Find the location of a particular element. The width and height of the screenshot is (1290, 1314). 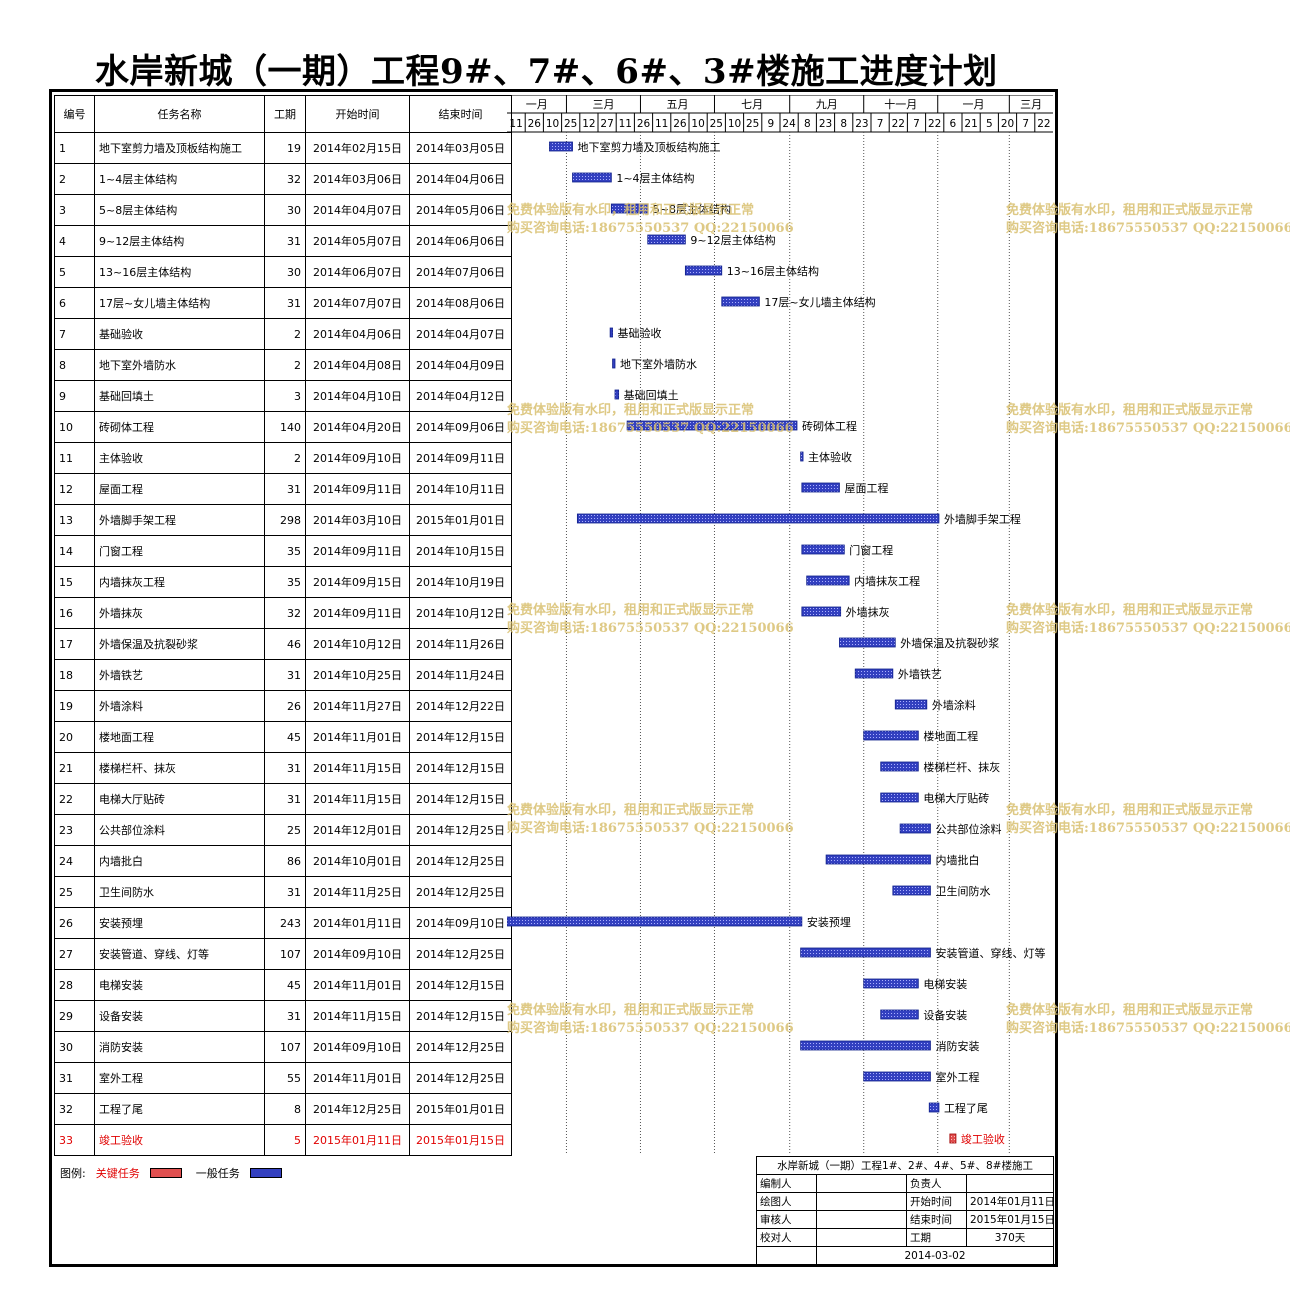

legend: 图例: 关键任务 一般任务 is located at coordinates (171, 1173).